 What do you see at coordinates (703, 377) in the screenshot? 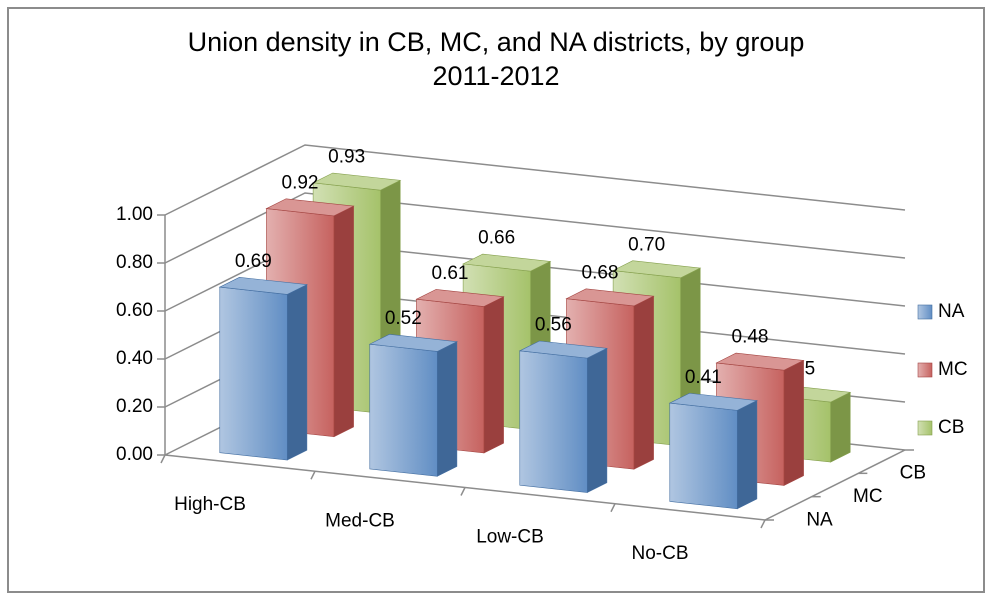
I see `data-label: 0.41` at bounding box center [703, 377].